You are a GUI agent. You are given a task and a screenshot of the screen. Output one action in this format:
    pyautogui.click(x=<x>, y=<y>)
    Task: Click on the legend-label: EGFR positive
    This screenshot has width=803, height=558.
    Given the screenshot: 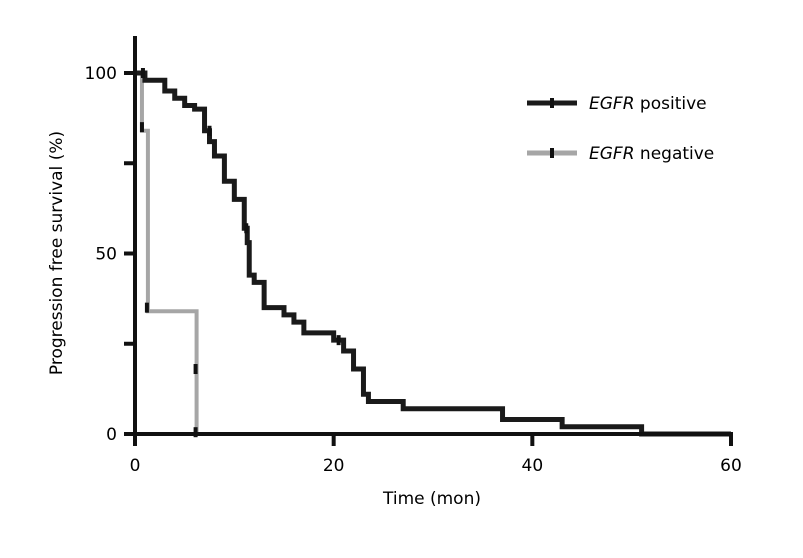 What is the action you would take?
    pyautogui.click(x=648, y=104)
    